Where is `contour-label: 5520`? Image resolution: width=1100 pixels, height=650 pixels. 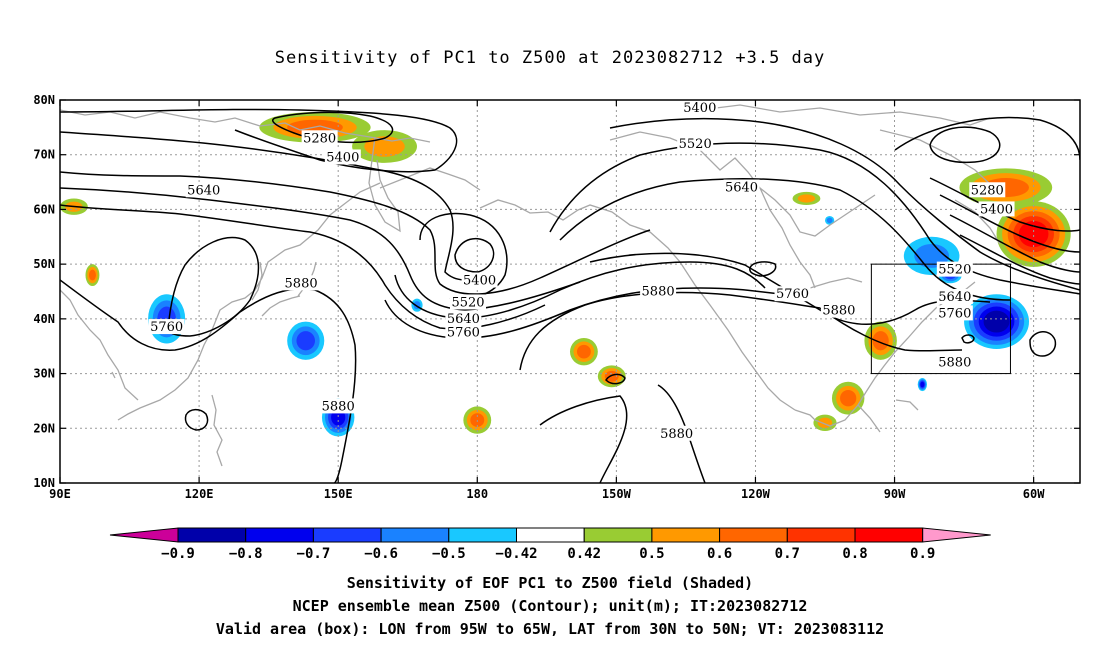 contour-label: 5520 is located at coordinates (695, 143).